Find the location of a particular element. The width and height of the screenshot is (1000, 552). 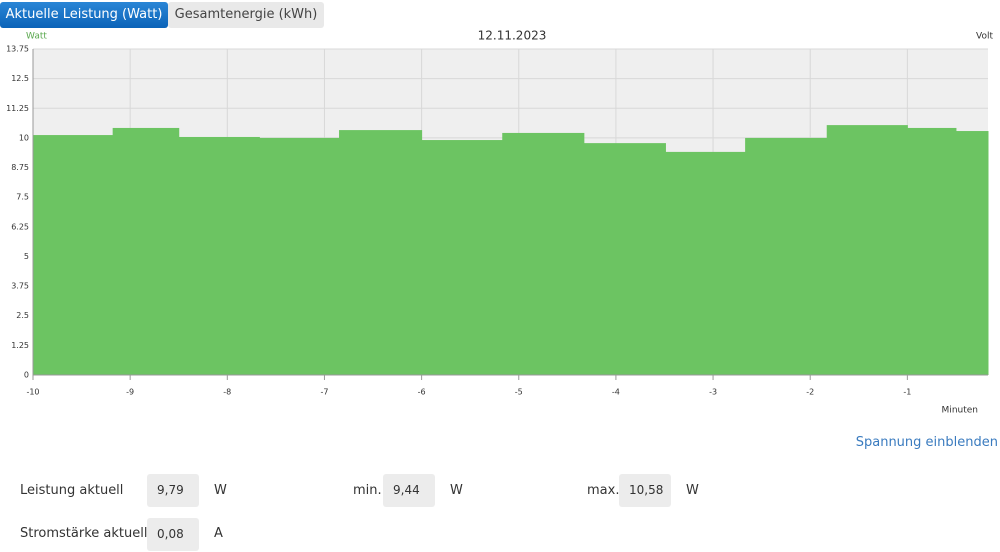

stat-value: 10,58 is located at coordinates (645, 490).